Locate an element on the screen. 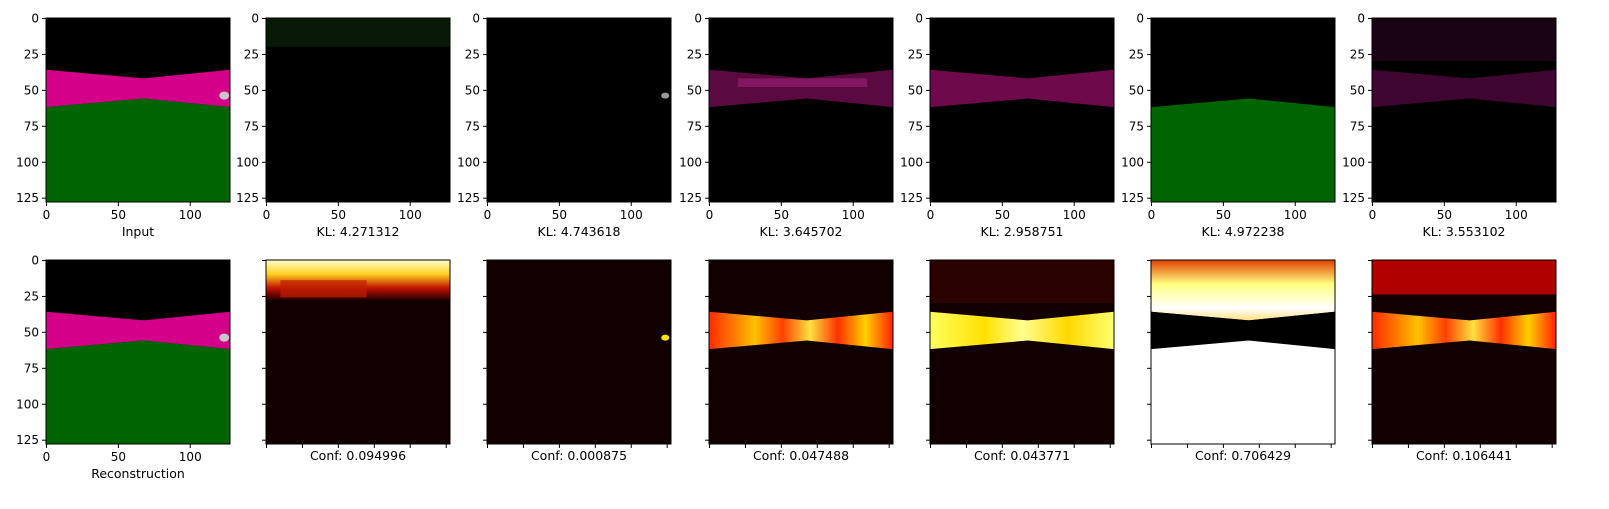  panel-1-5: Conf: 0.706429 is located at coordinates (1241, 361).